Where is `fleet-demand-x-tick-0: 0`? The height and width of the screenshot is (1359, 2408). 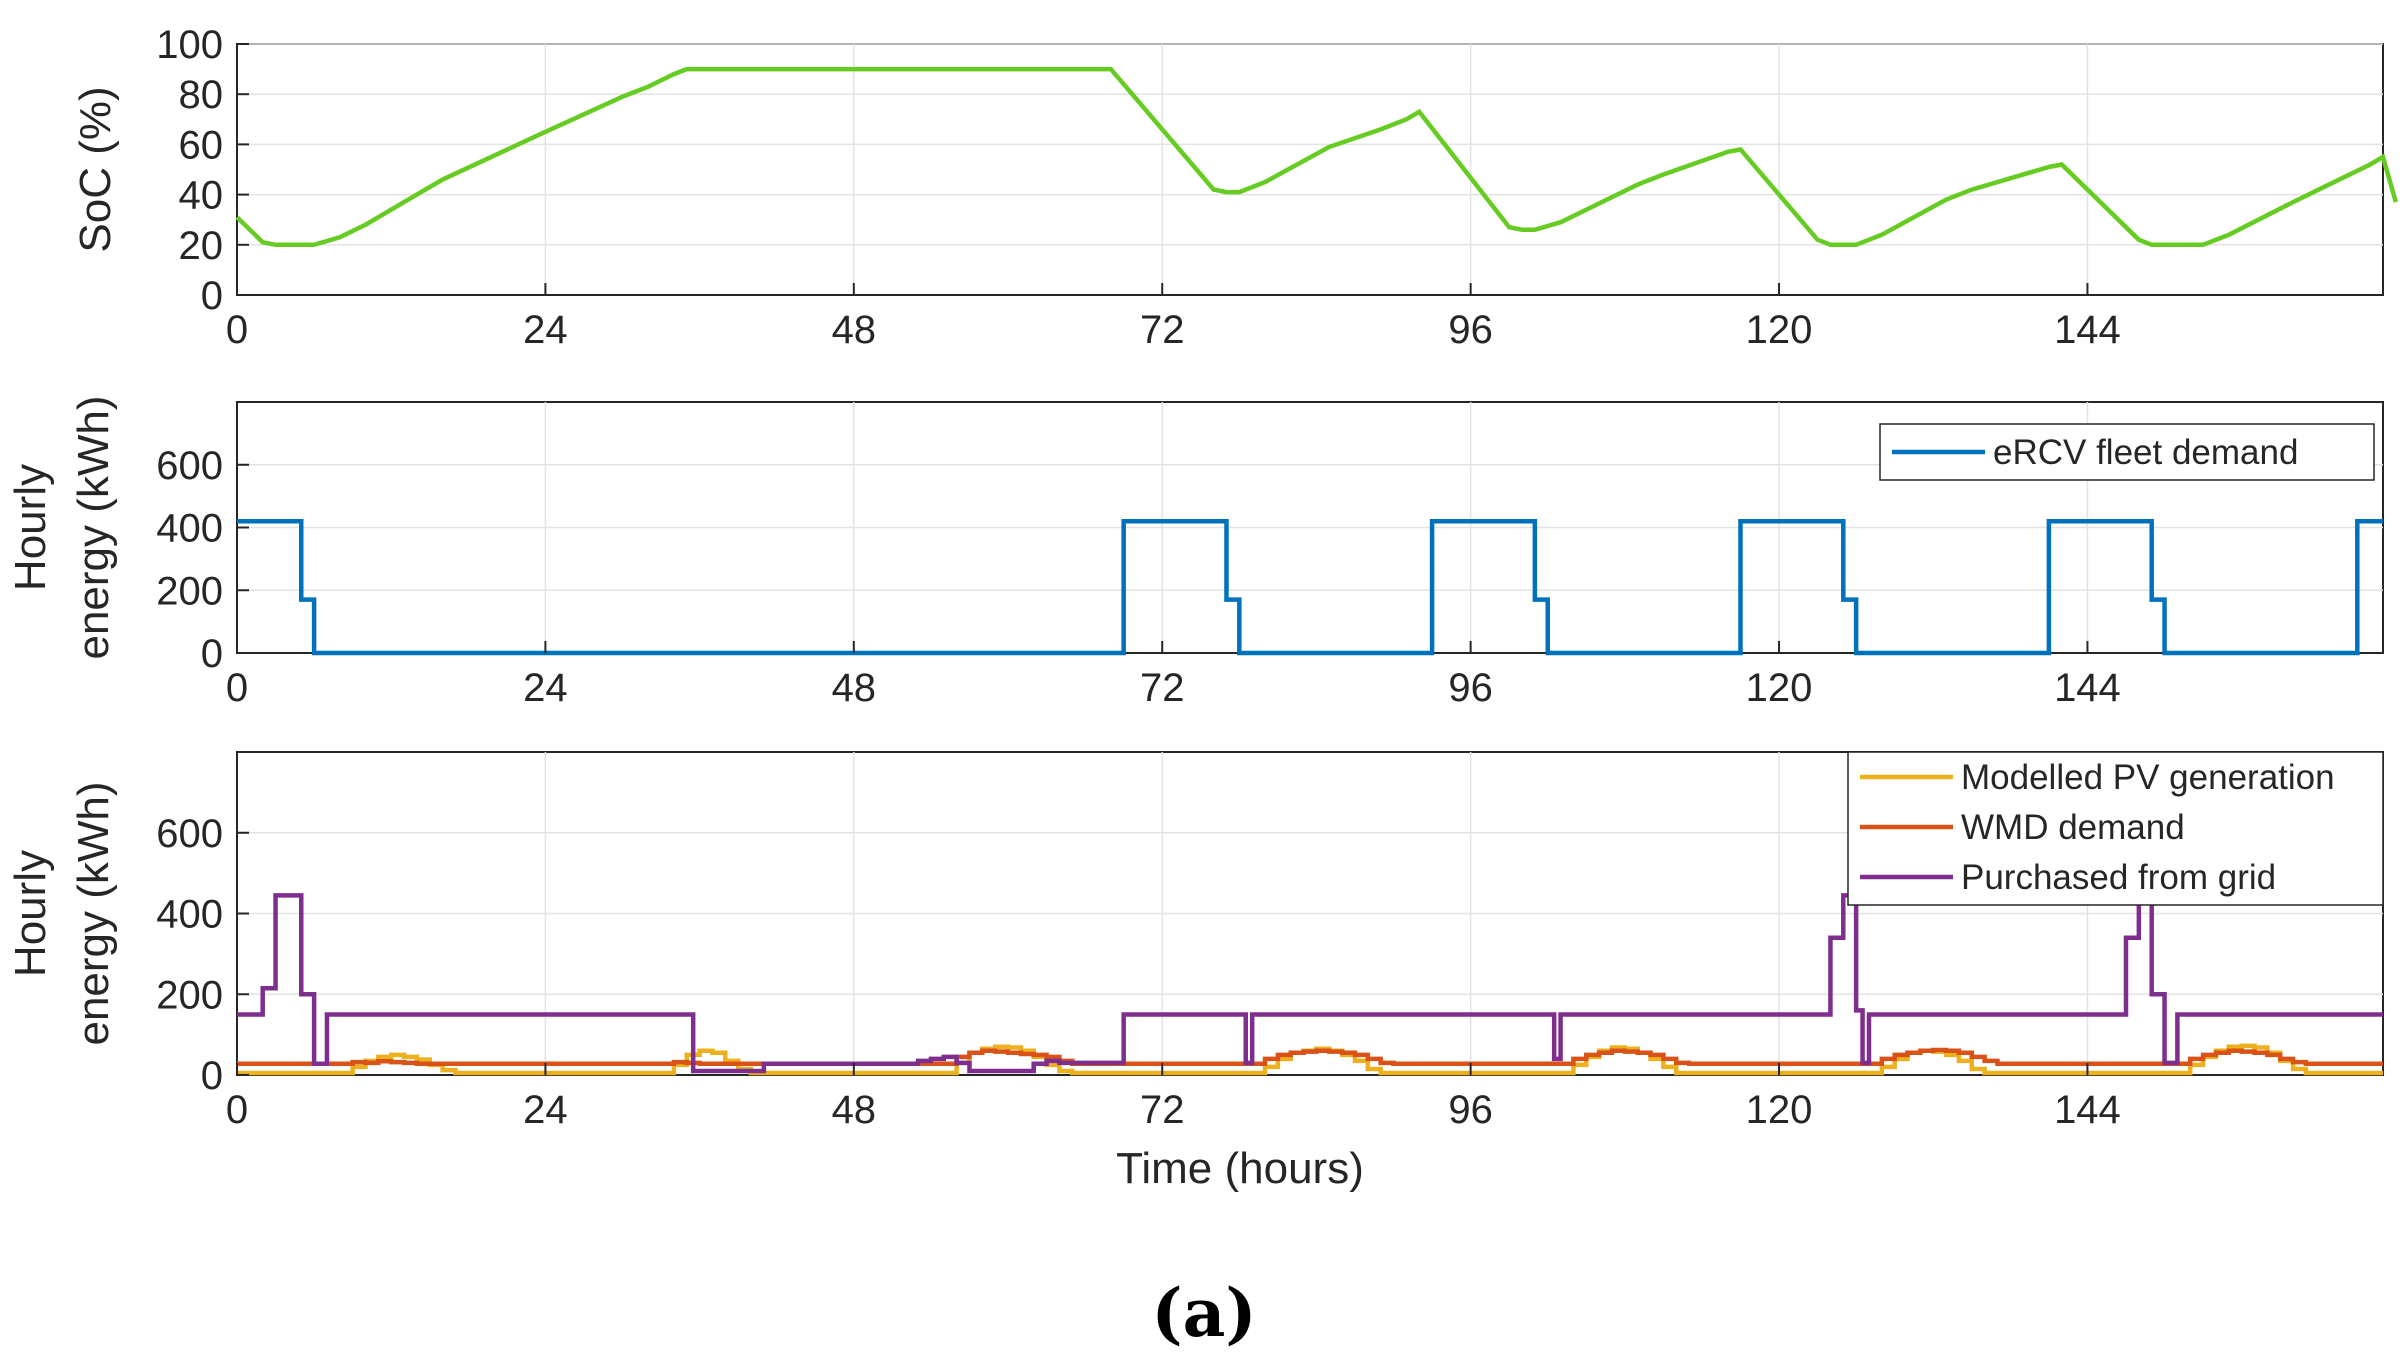 fleet-demand-x-tick-0: 0 is located at coordinates (237, 688).